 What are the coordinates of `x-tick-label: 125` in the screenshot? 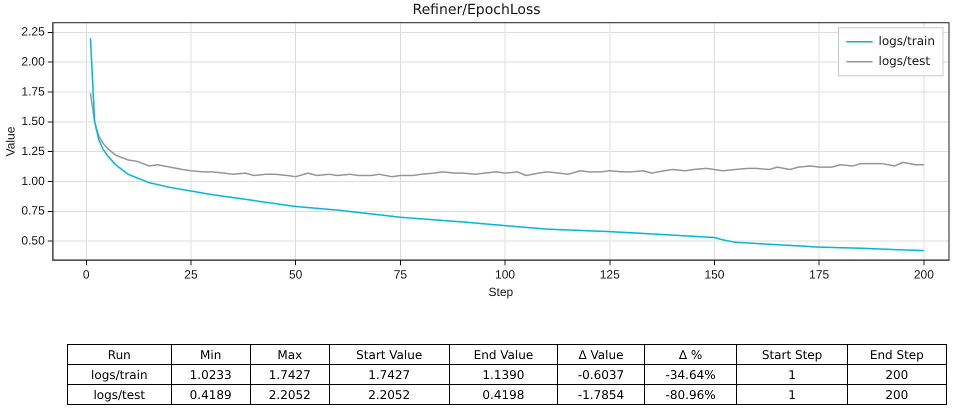 It's located at (610, 275).